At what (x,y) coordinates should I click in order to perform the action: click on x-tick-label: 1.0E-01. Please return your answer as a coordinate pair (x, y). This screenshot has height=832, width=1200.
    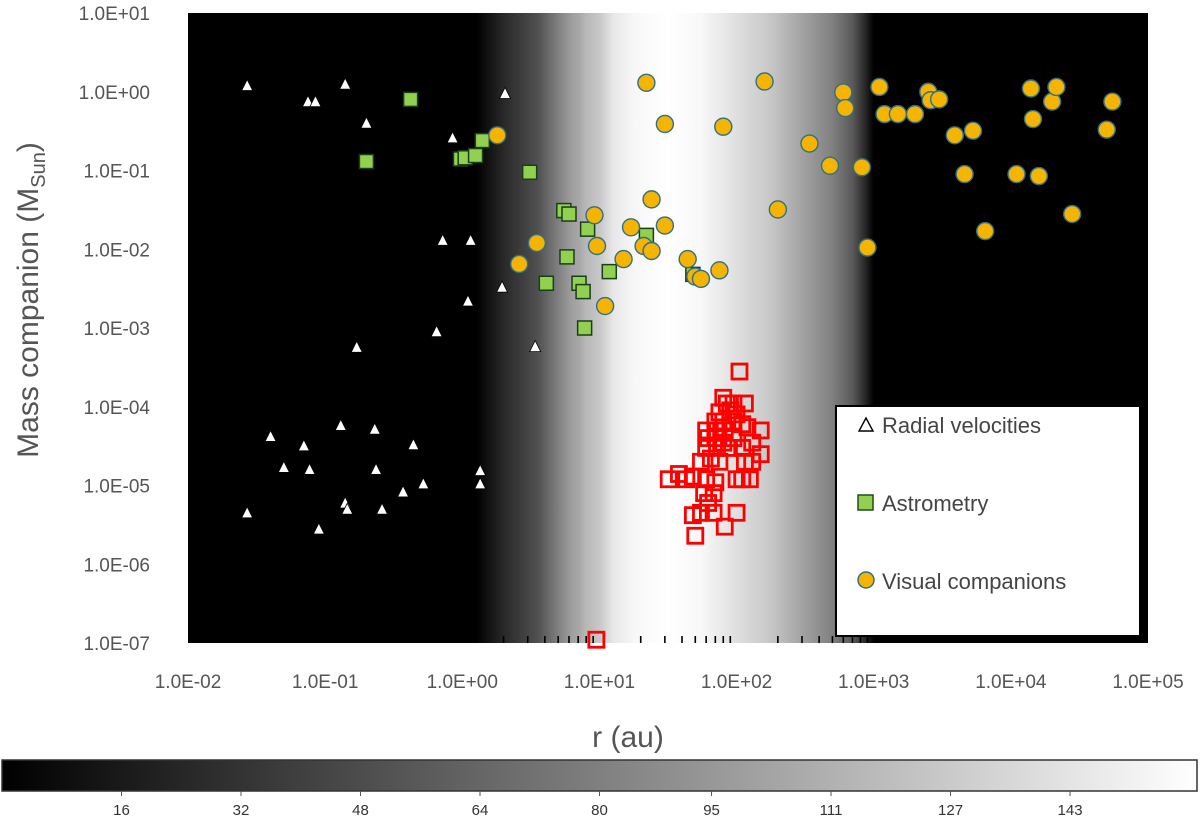
    Looking at the image, I should click on (325, 682).